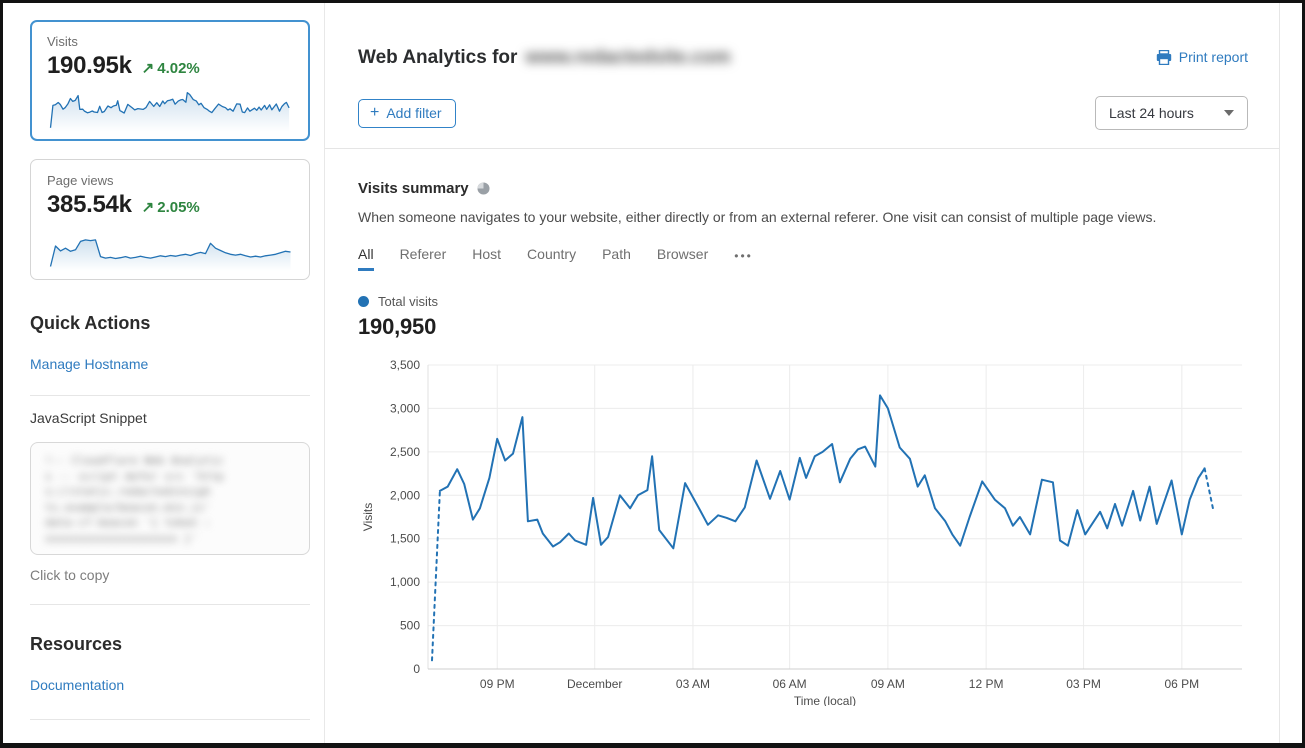 This screenshot has height=748, width=1305. What do you see at coordinates (1202, 57) in the screenshot?
I see `print-report-link: Print report` at bounding box center [1202, 57].